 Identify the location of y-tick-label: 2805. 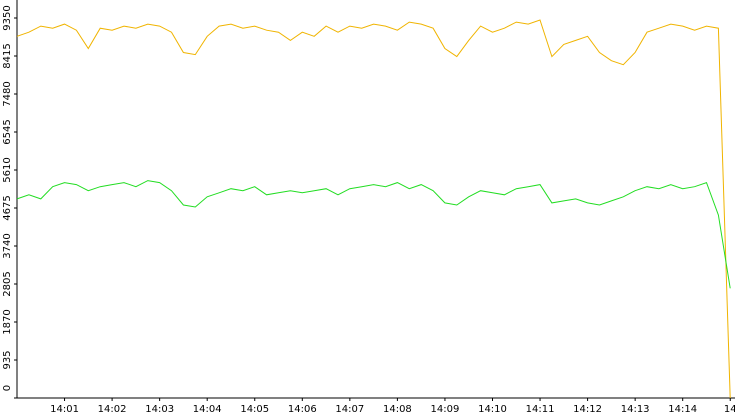
(7, 283).